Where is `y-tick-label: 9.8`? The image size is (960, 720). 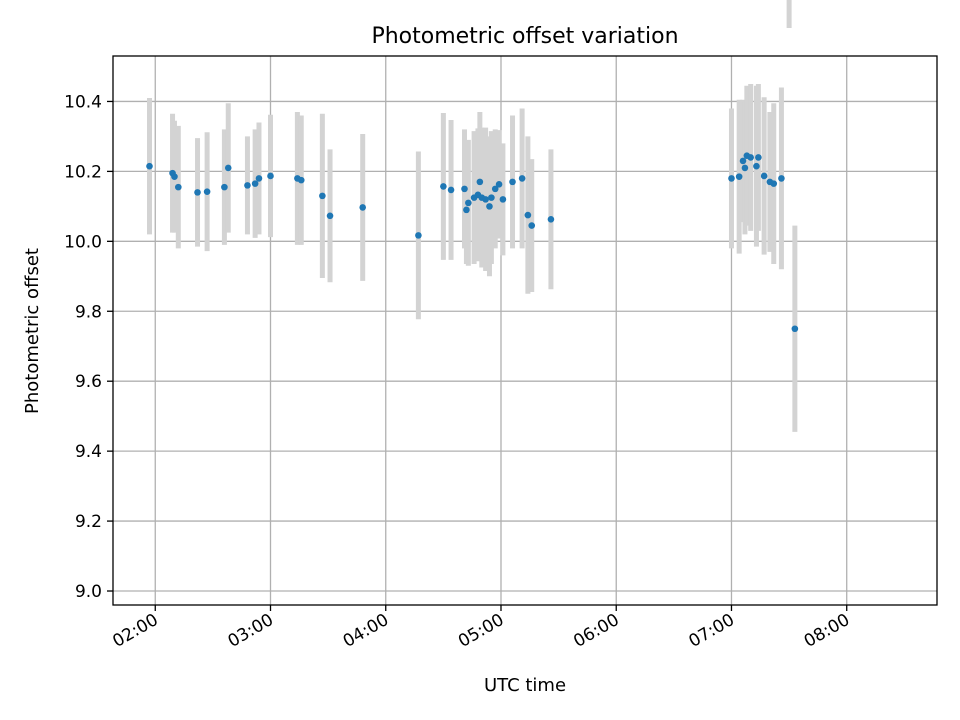
y-tick-label: 9.8 is located at coordinates (88, 312).